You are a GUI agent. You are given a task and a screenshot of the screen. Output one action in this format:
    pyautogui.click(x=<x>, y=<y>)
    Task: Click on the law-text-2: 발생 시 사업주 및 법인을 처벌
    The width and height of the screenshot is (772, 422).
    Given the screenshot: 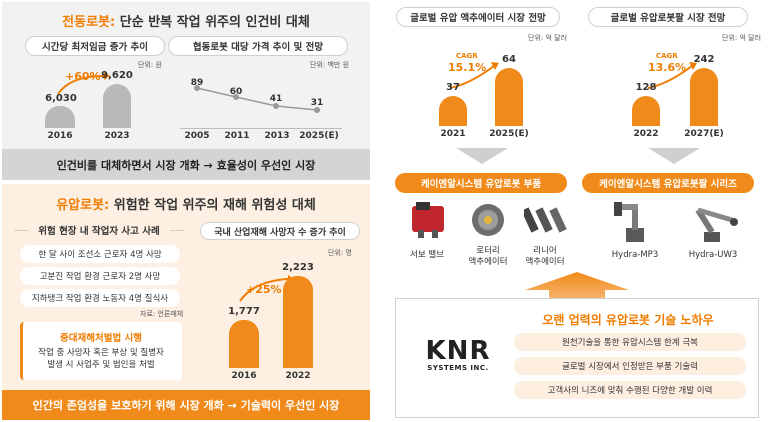 What is the action you would take?
    pyautogui.click(x=101, y=365)
    